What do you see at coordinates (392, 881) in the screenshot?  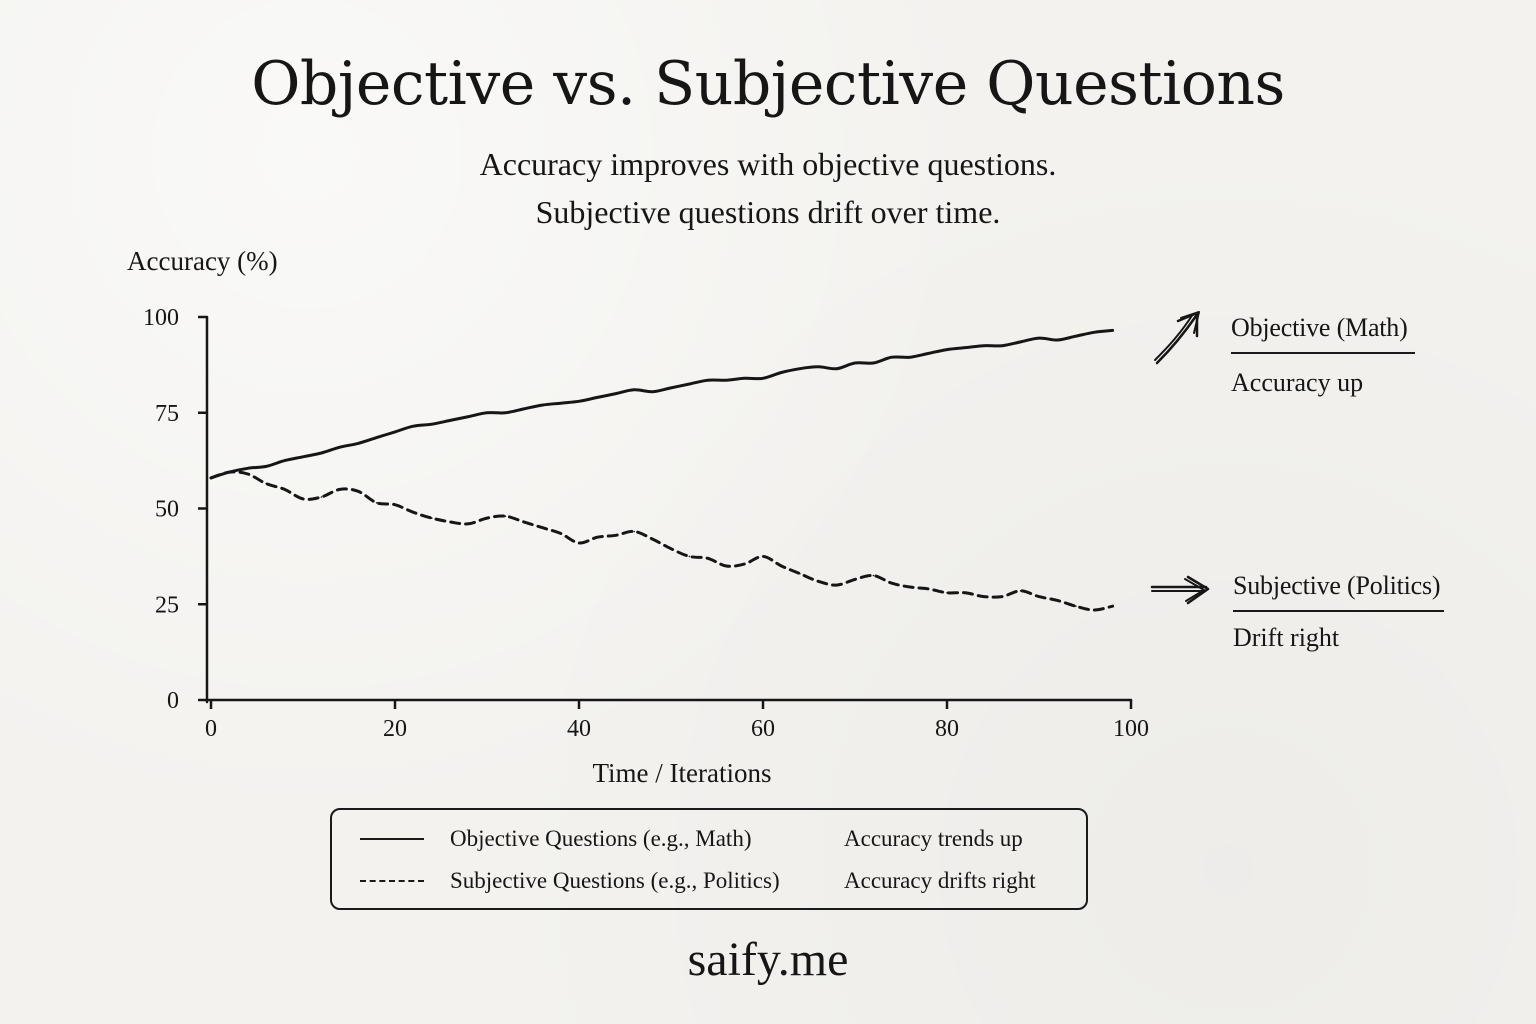 I see `legend-dashed-line-swatch` at bounding box center [392, 881].